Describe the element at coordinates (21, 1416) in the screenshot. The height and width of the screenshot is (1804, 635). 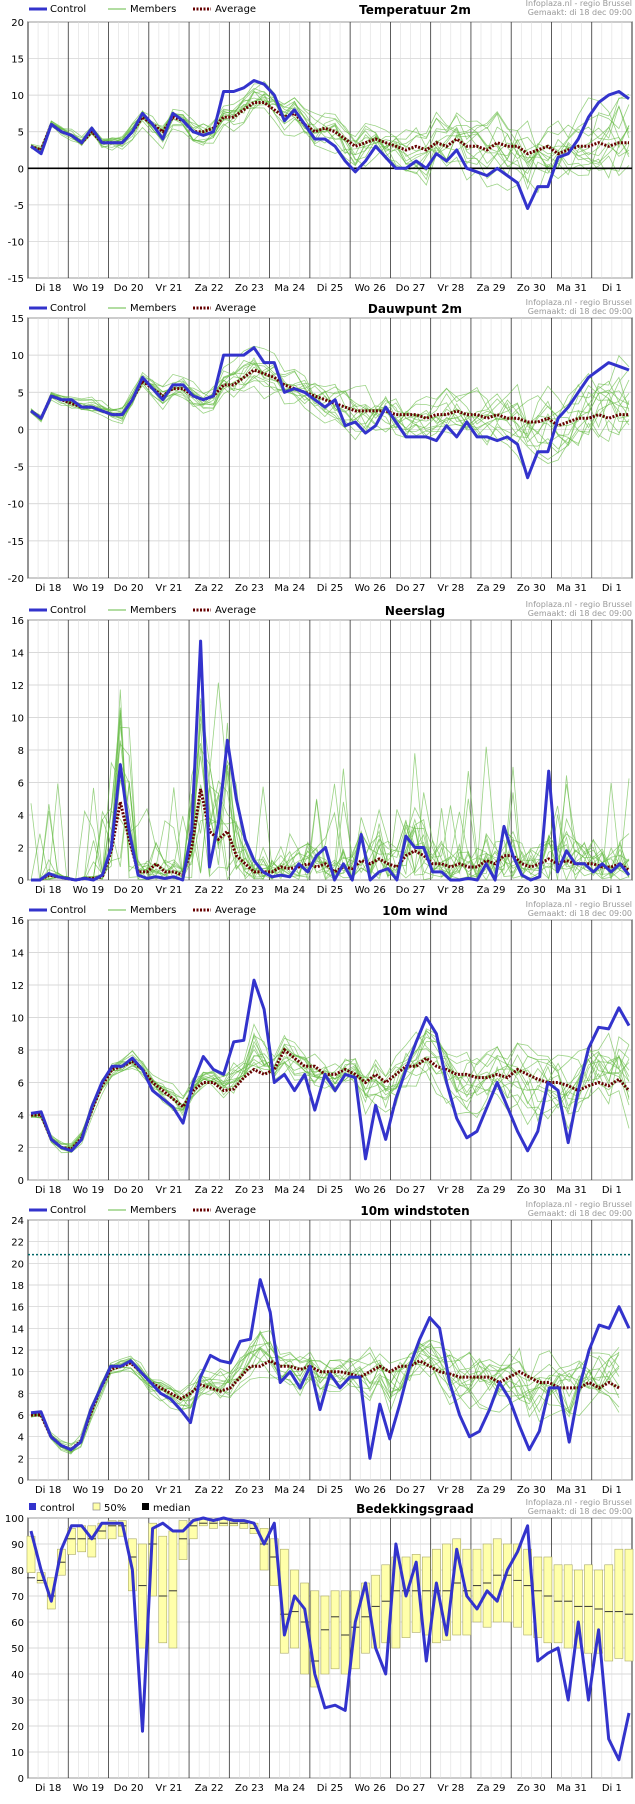
I see `y-tick-label: 6` at that location.